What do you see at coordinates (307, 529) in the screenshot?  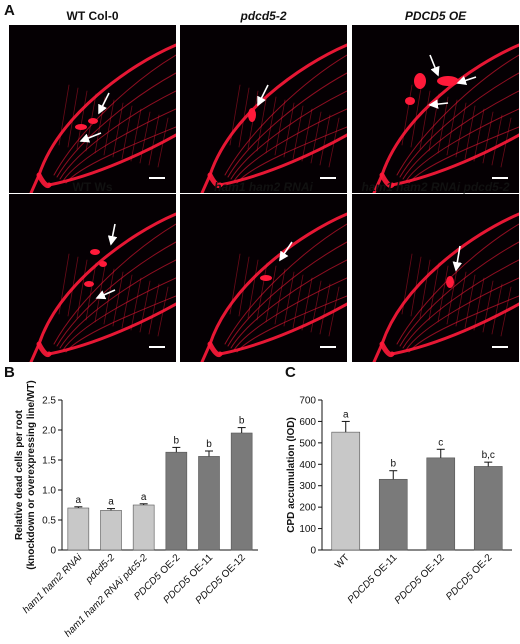 I see `y-tick-label: 100` at bounding box center [307, 529].